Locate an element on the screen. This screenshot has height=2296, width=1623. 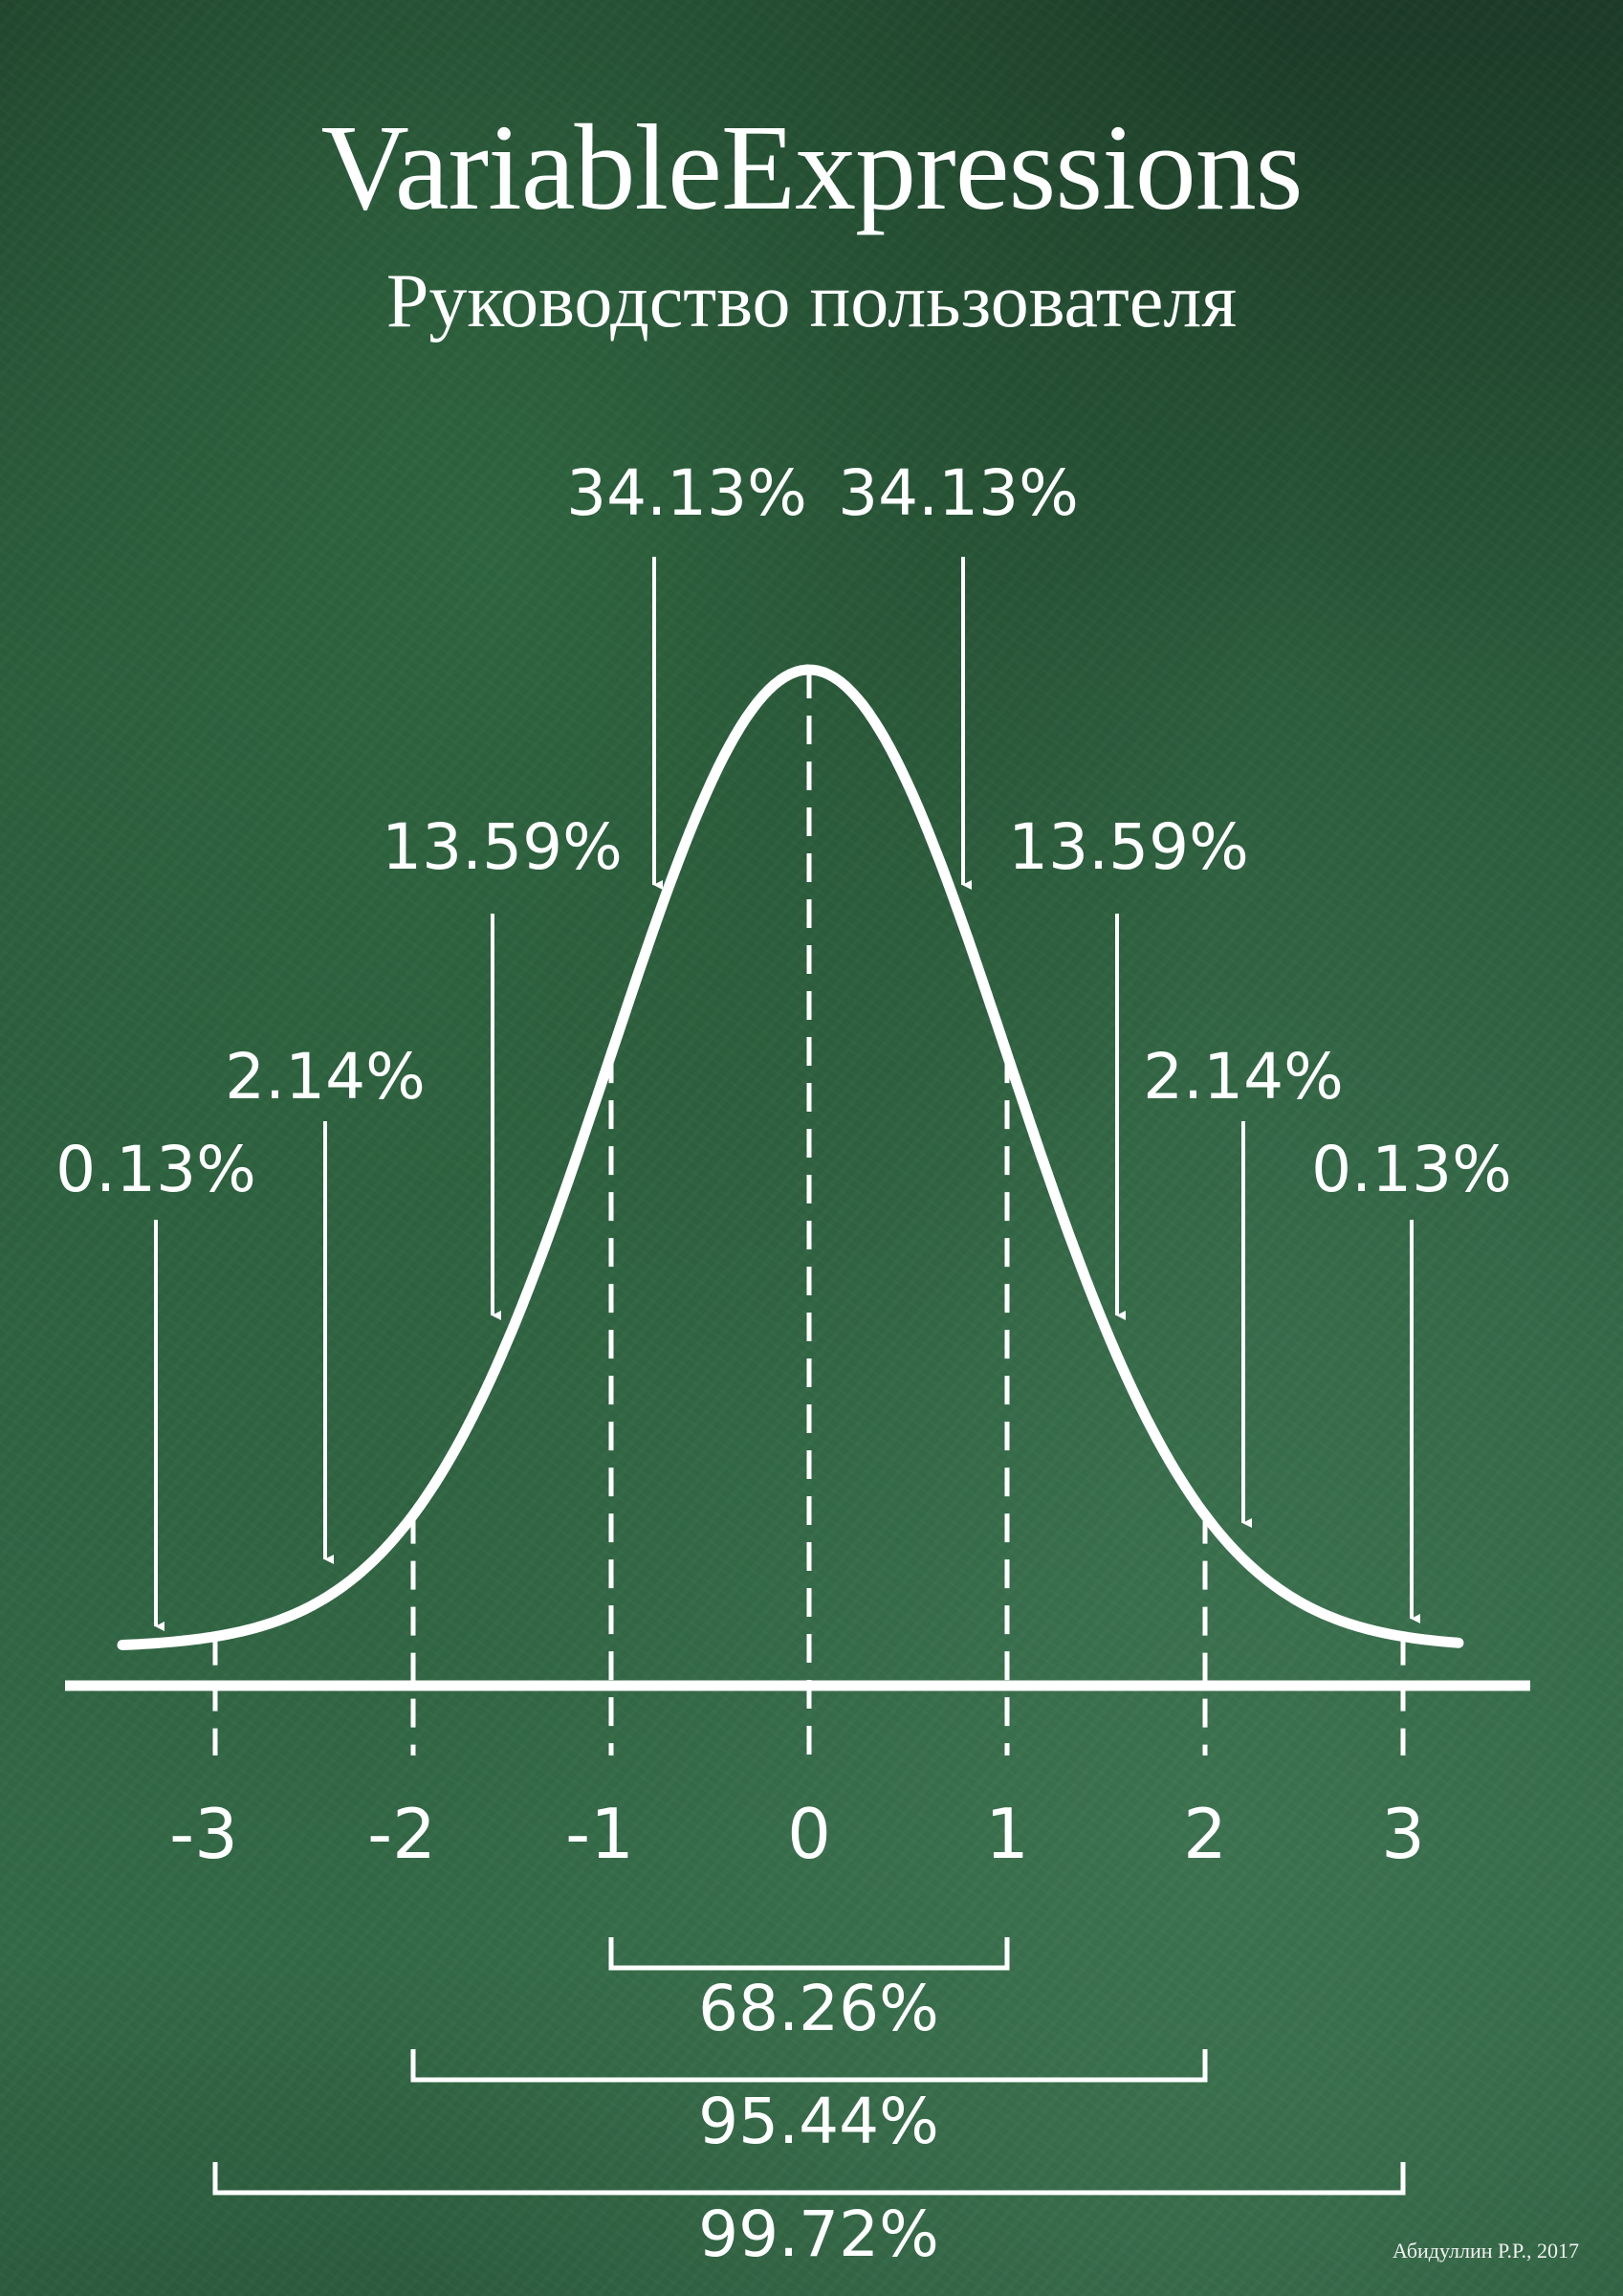
range-label: 68.26% is located at coordinates (818, 2008).